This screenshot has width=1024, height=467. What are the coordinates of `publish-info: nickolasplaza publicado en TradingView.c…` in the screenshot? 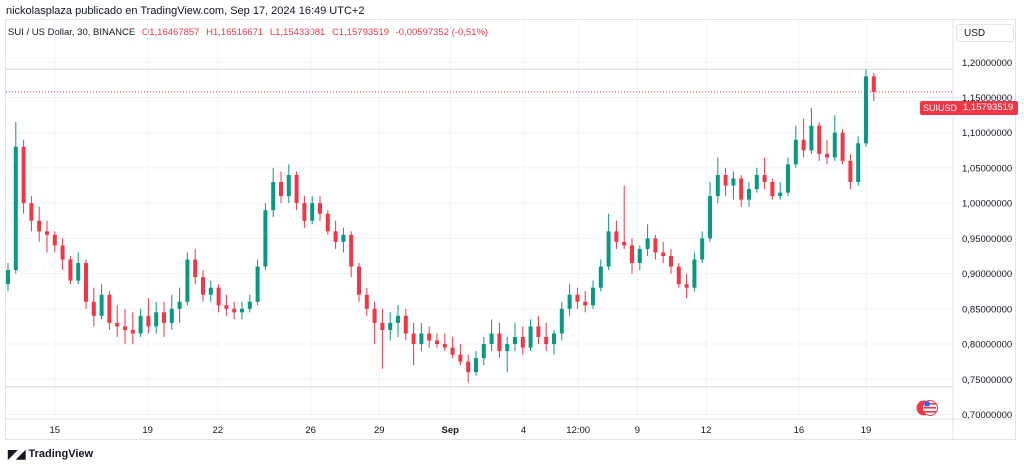 It's located at (185, 11).